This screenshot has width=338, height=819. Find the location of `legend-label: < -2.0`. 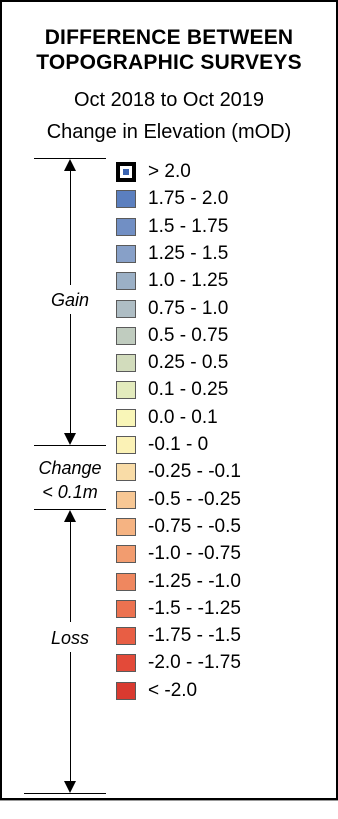

legend-label: < -2.0 is located at coordinates (173, 690).